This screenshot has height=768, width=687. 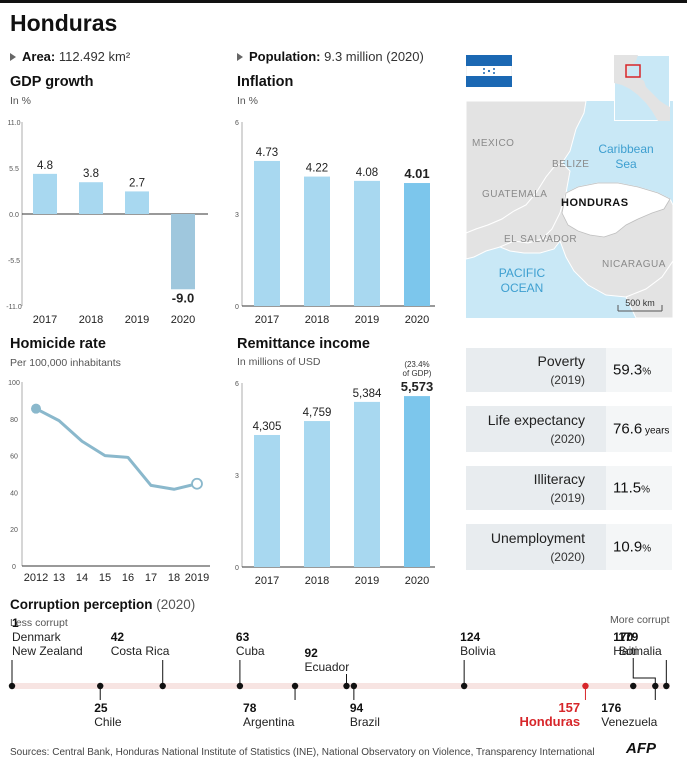 I want to click on country-name: Costa Rica, so click(x=140, y=651).